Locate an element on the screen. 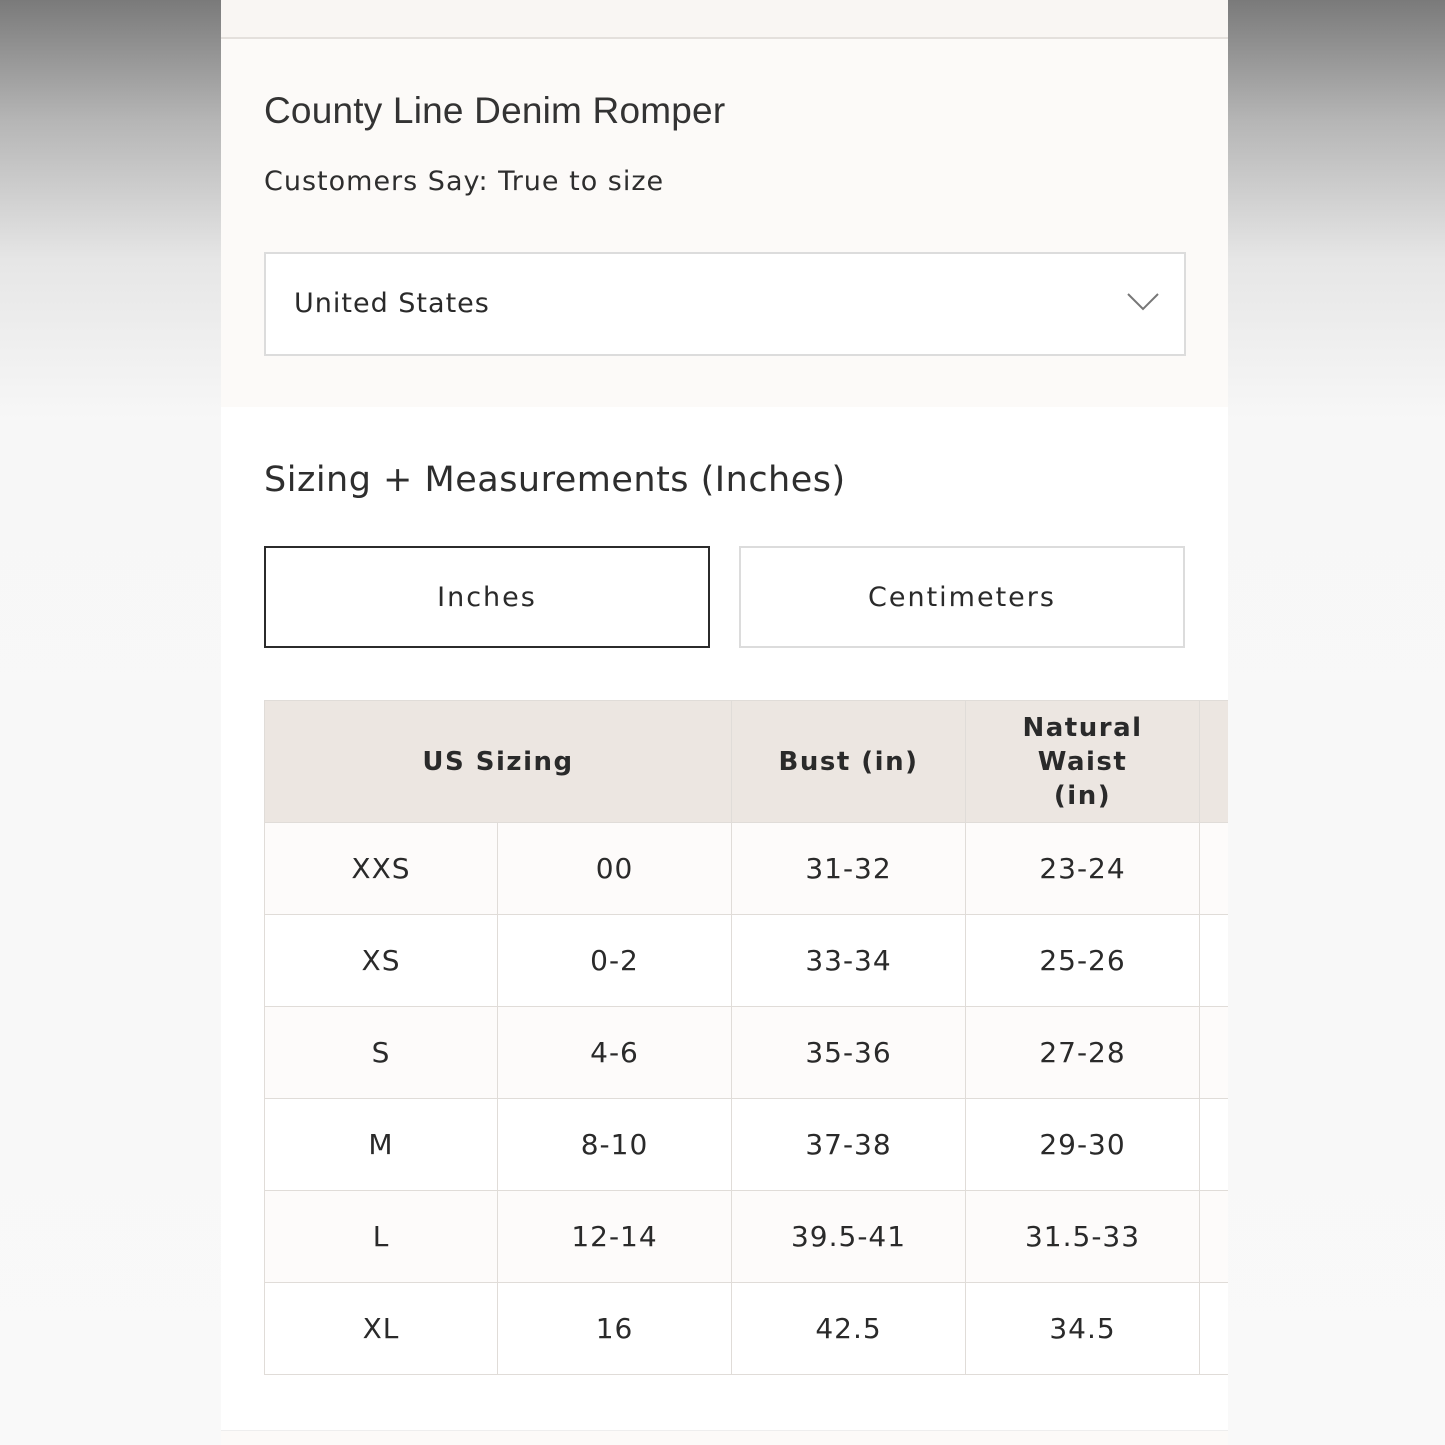 Image resolution: width=1445 pixels, height=1445 pixels. bottom-section is located at coordinates (724, 1437).